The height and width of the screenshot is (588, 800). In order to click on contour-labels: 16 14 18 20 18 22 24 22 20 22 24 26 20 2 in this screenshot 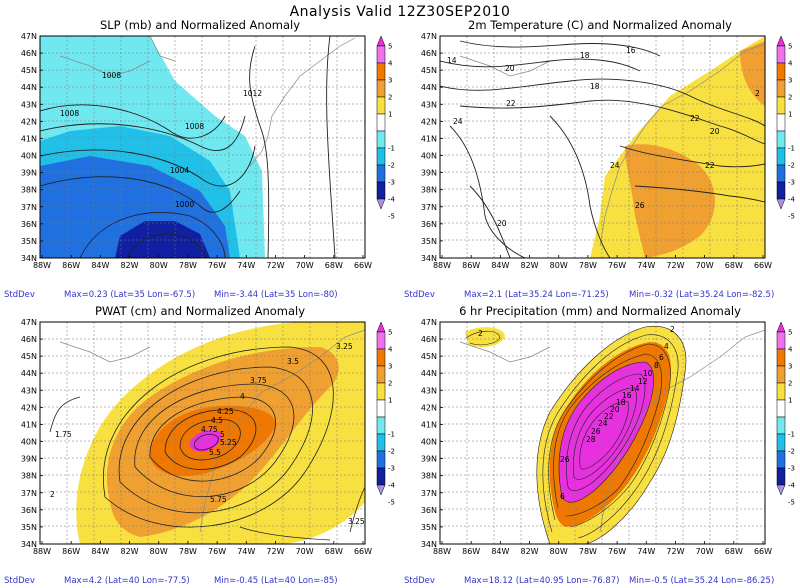, I will do `click(603, 137)`.